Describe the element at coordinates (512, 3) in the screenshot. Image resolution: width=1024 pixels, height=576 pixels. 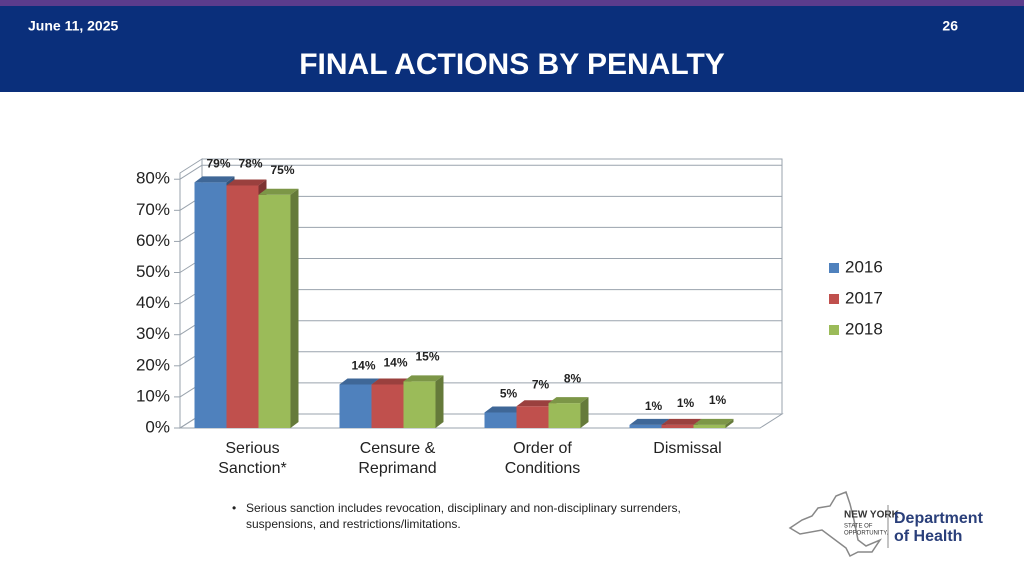
I see `header-stripe` at that location.